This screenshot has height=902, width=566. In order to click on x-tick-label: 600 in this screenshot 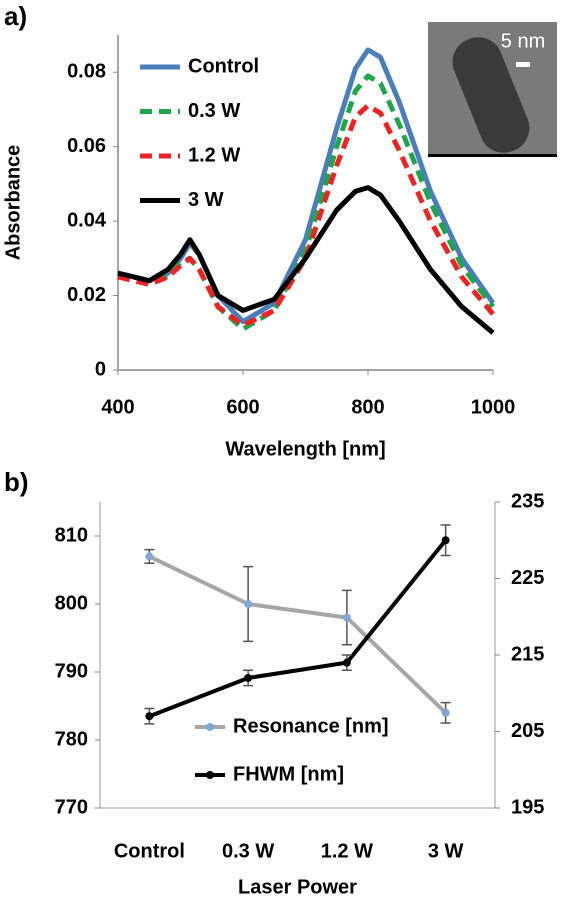, I will do `click(242, 407)`.